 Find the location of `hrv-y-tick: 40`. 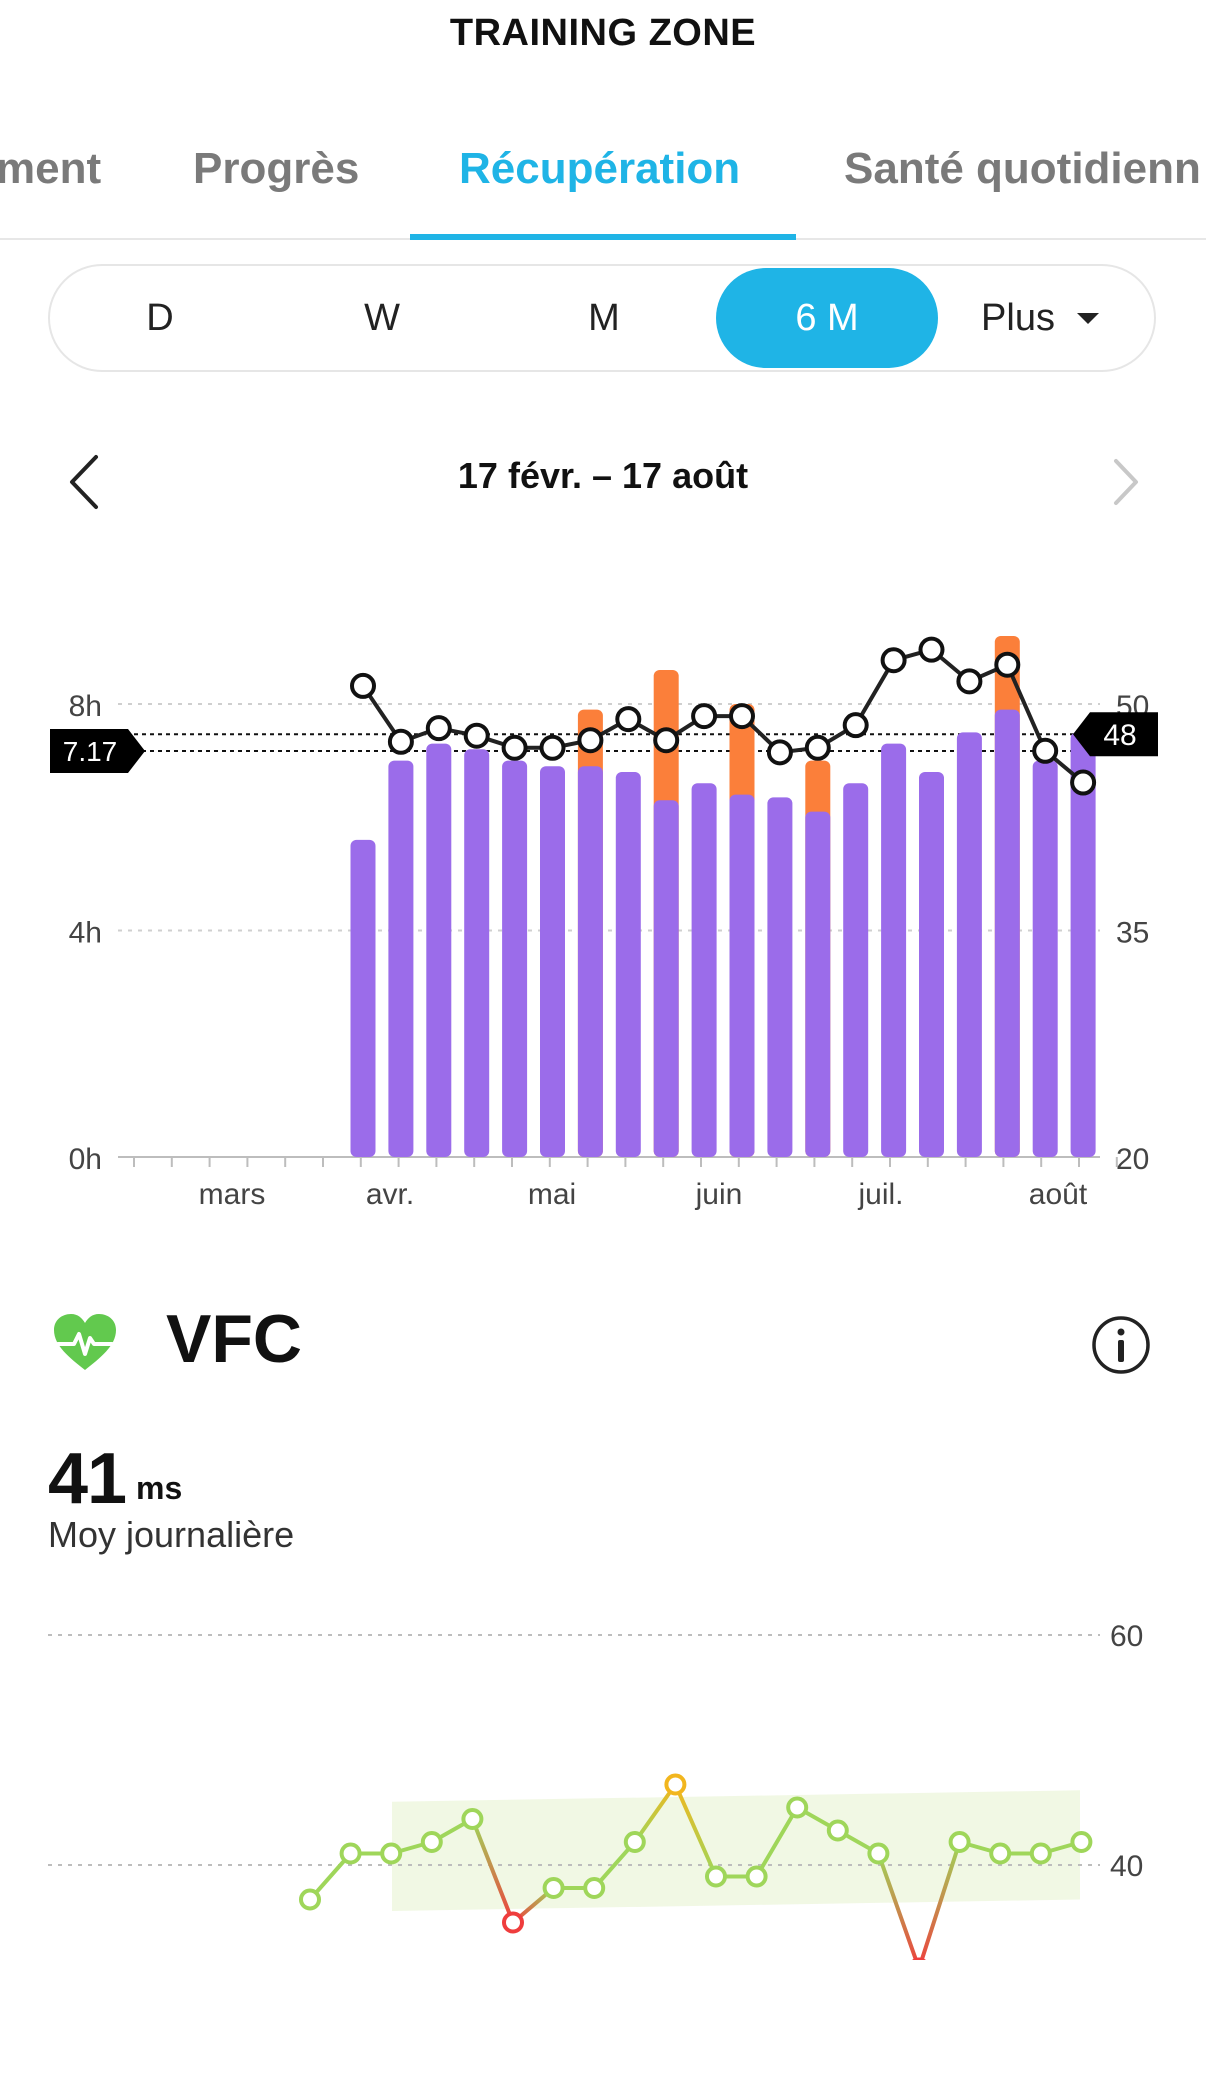

hrv-y-tick: 40 is located at coordinates (1126, 1866).